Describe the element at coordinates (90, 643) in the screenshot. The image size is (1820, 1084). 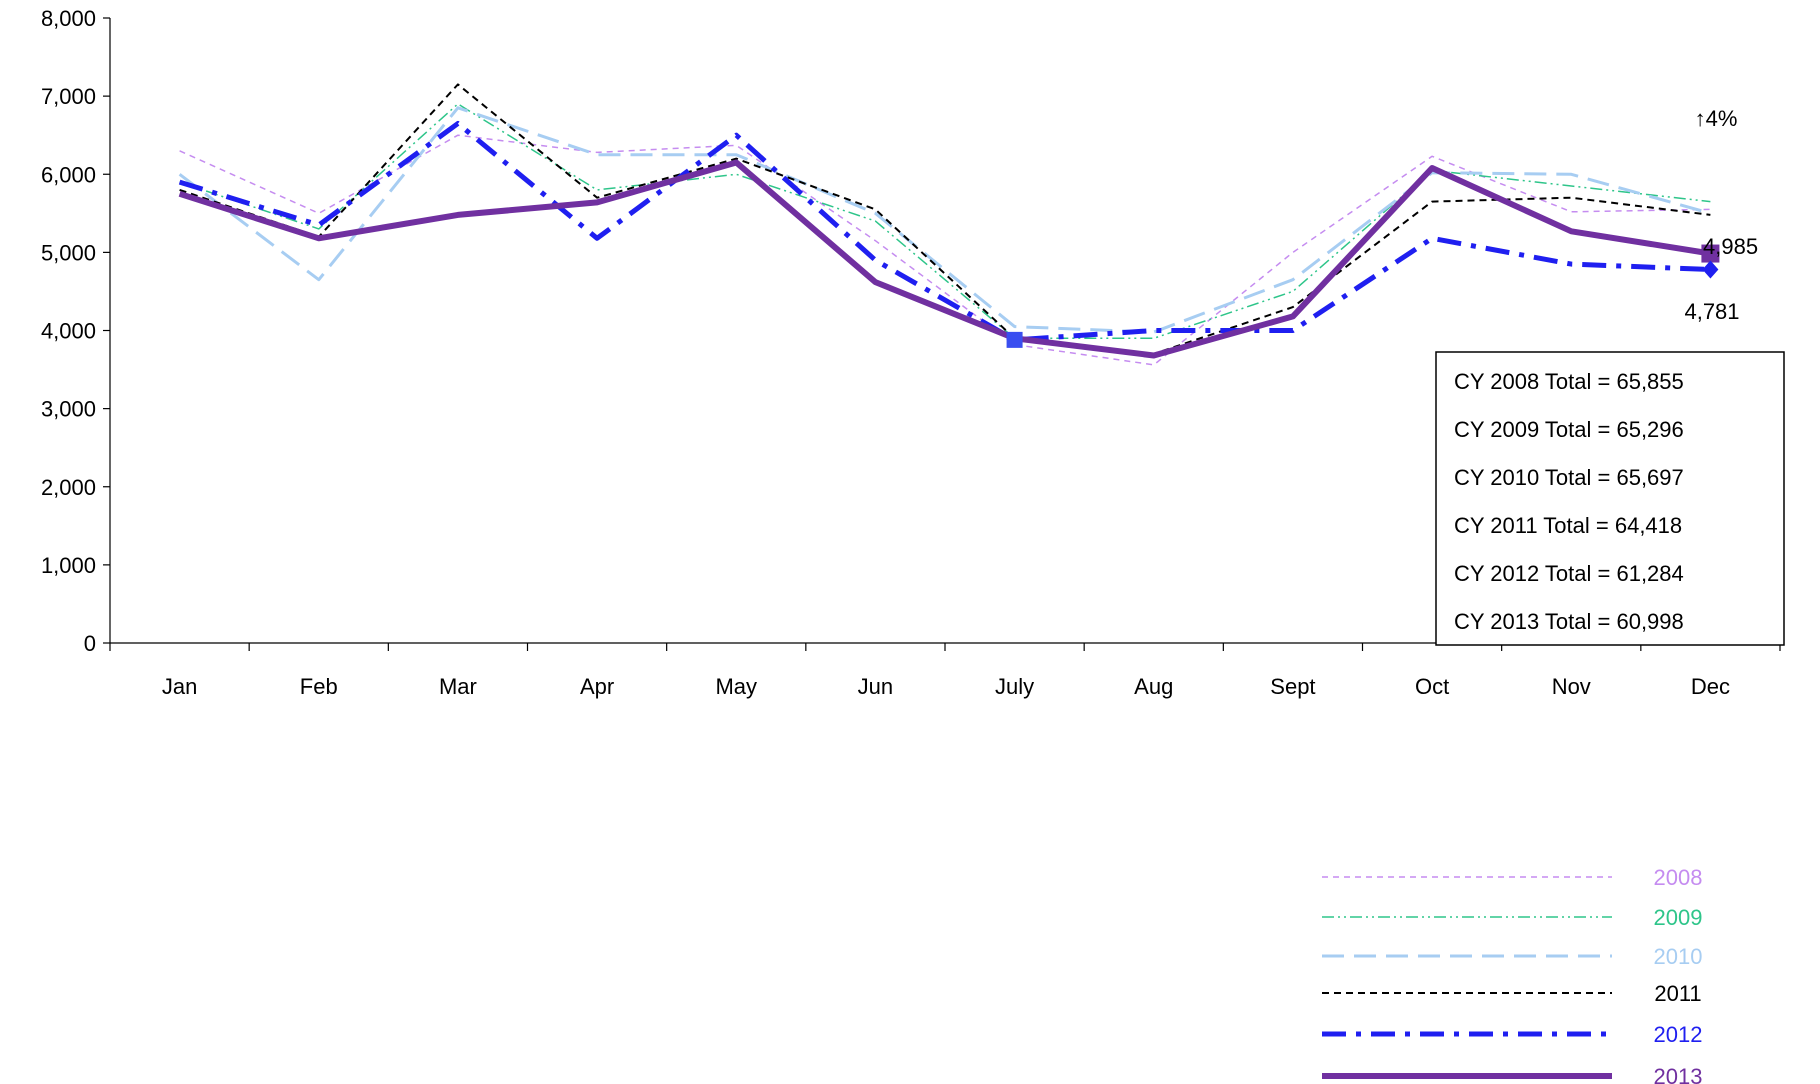
I see `y-tick-label: 0` at that location.